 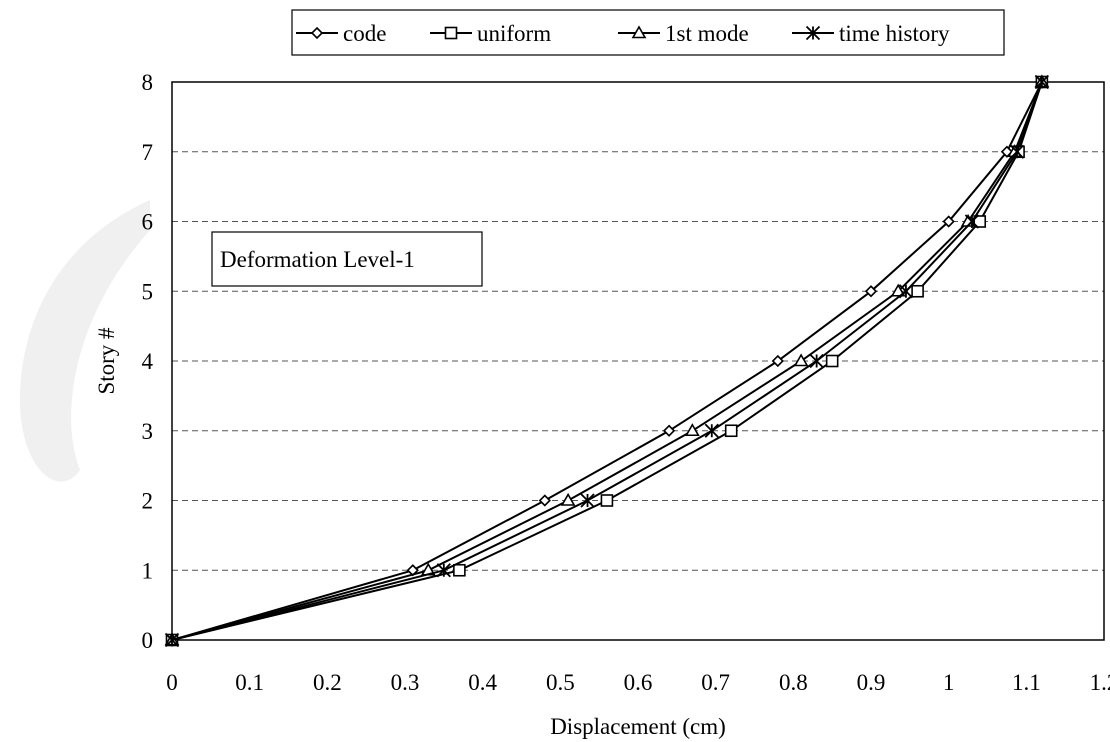 I want to click on y-tick-labels: 0 1 2 3 4 5 6 7 8, so click(x=148, y=361).